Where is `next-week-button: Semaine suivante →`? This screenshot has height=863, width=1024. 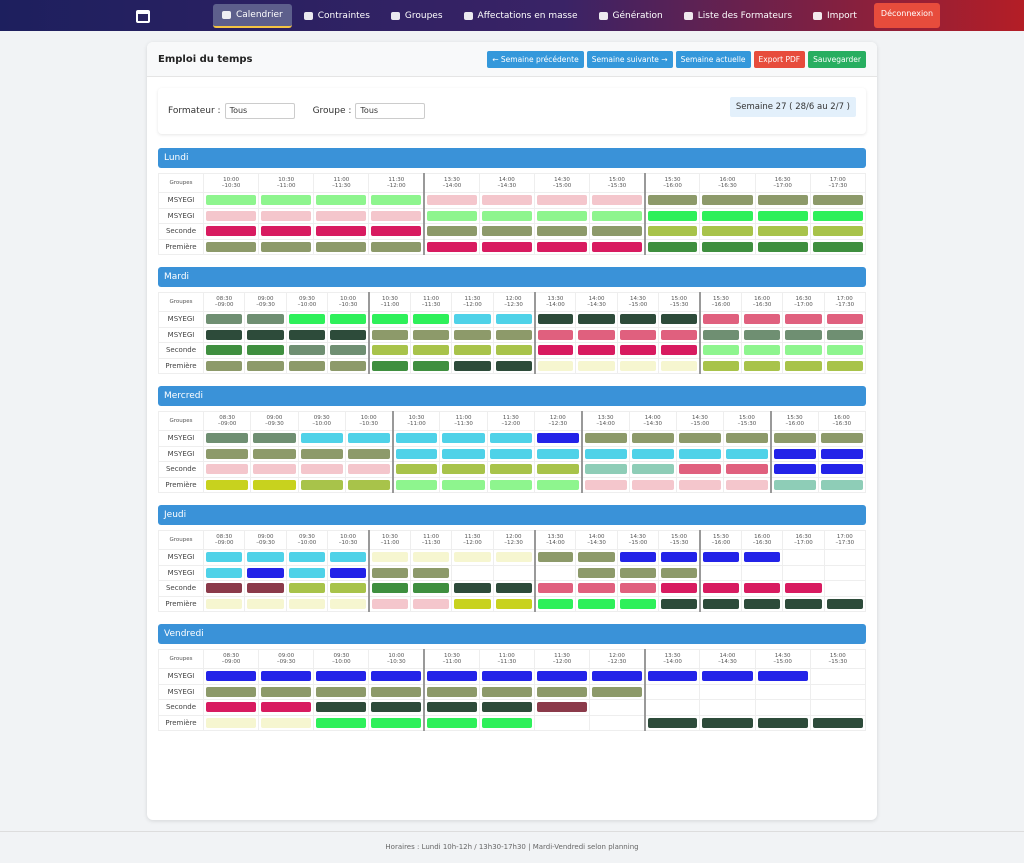 next-week-button: Semaine suivante → is located at coordinates (629, 59).